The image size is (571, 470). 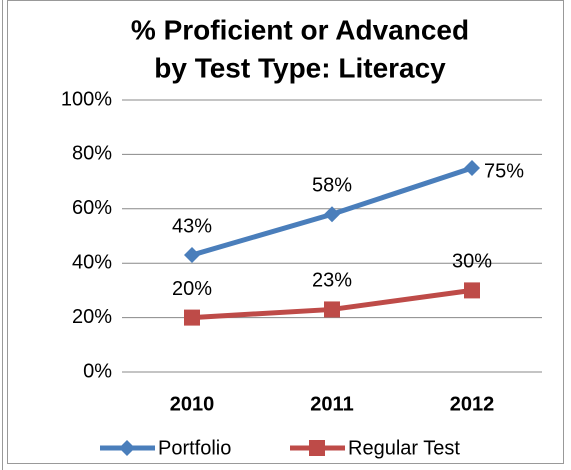 What do you see at coordinates (404, 448) in the screenshot?
I see `legend-label: Regular Test` at bounding box center [404, 448].